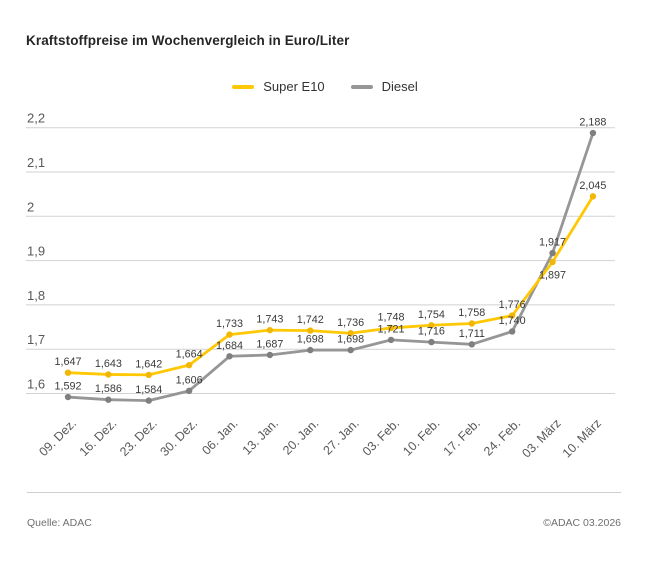 The width and height of the screenshot is (650, 588). I want to click on x-tick-label: 17. Feb., so click(462, 437).